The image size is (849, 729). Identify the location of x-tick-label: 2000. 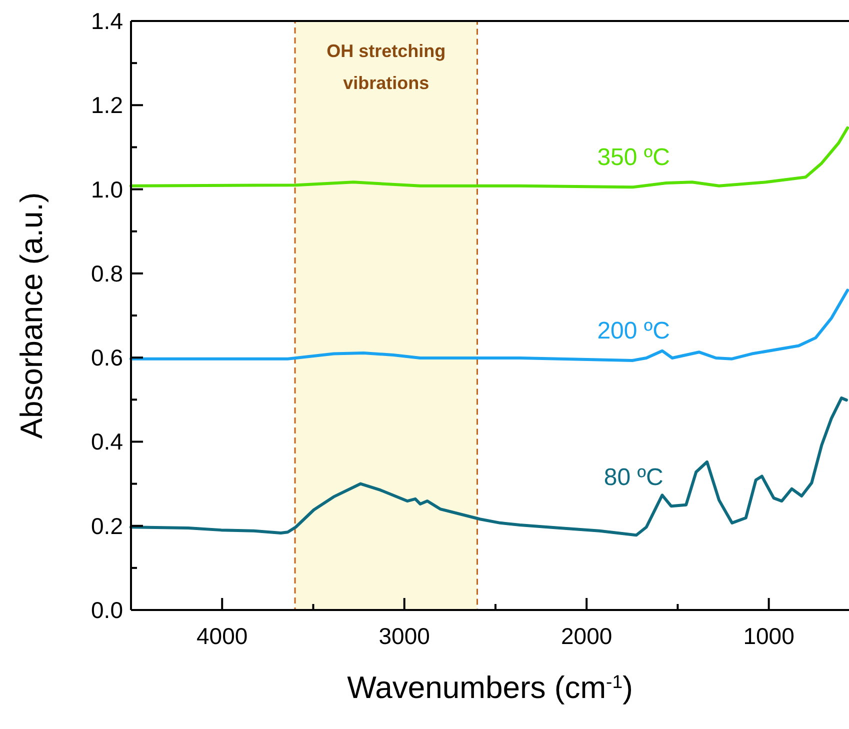
(586, 636).